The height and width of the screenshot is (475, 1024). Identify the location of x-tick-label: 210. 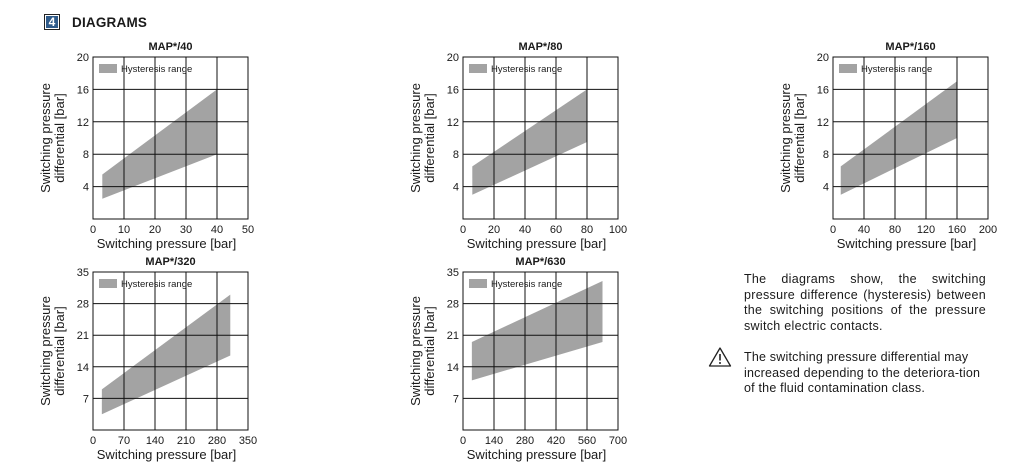
(186, 441).